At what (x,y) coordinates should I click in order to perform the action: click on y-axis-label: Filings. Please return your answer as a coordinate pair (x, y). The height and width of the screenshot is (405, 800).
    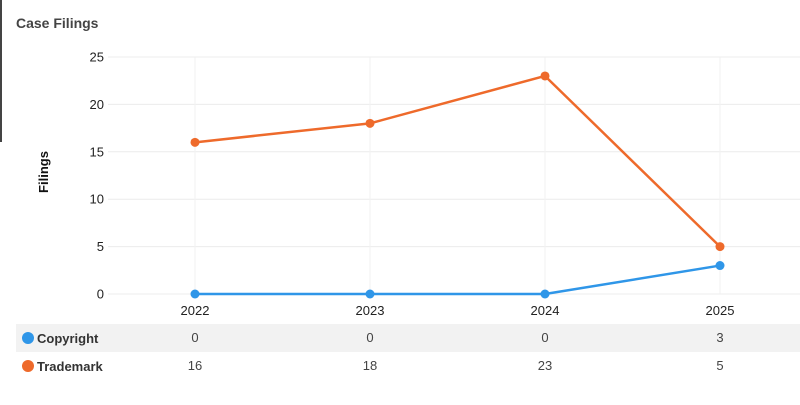
    Looking at the image, I should click on (43, 172).